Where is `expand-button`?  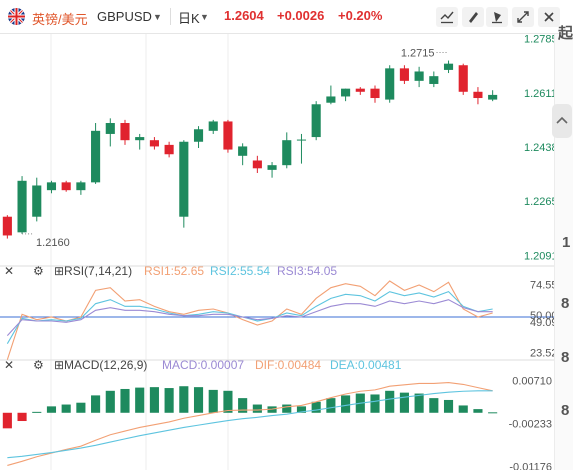 expand-button is located at coordinates (523, 17).